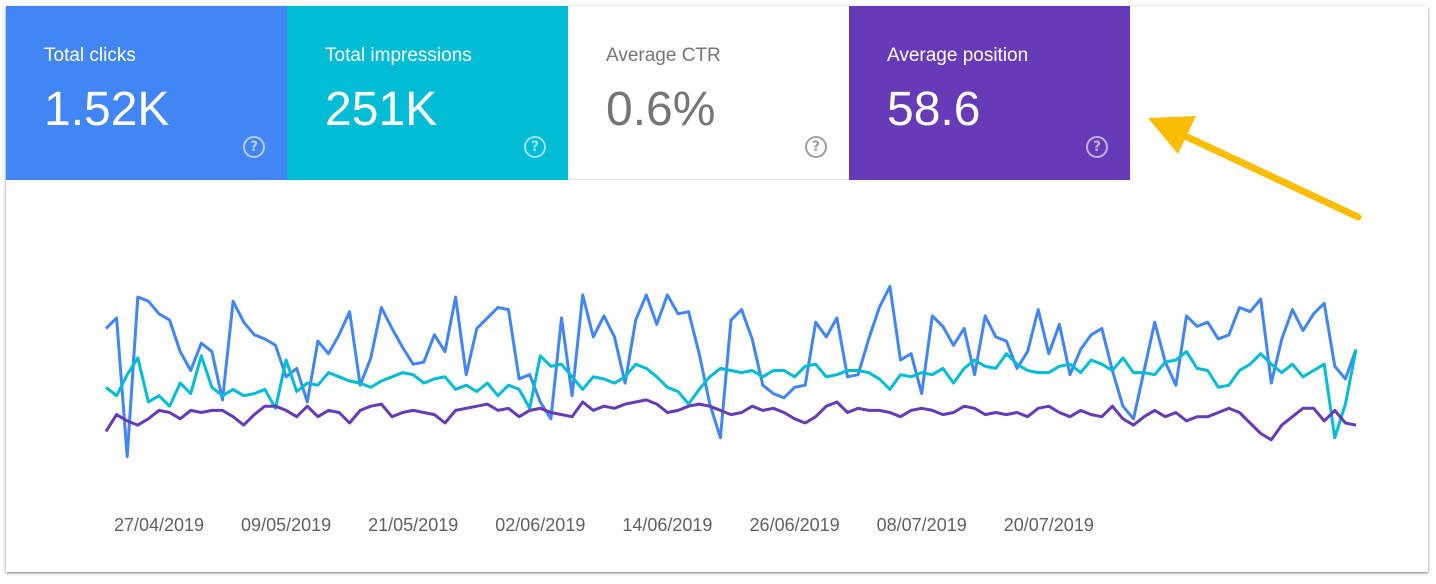  Describe the element at coordinates (958, 55) in the screenshot. I see `average-position-label: Average position` at that location.